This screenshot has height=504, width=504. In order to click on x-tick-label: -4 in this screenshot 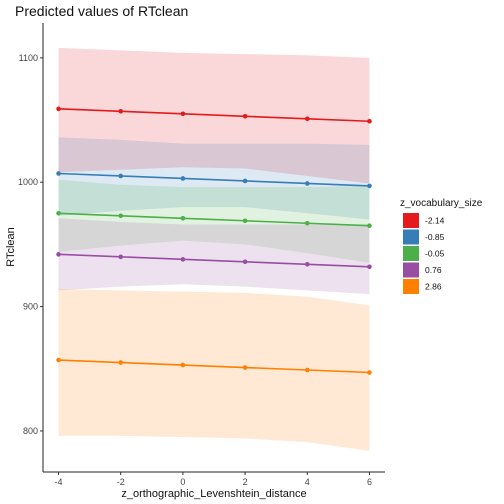, I will do `click(59, 482)`.